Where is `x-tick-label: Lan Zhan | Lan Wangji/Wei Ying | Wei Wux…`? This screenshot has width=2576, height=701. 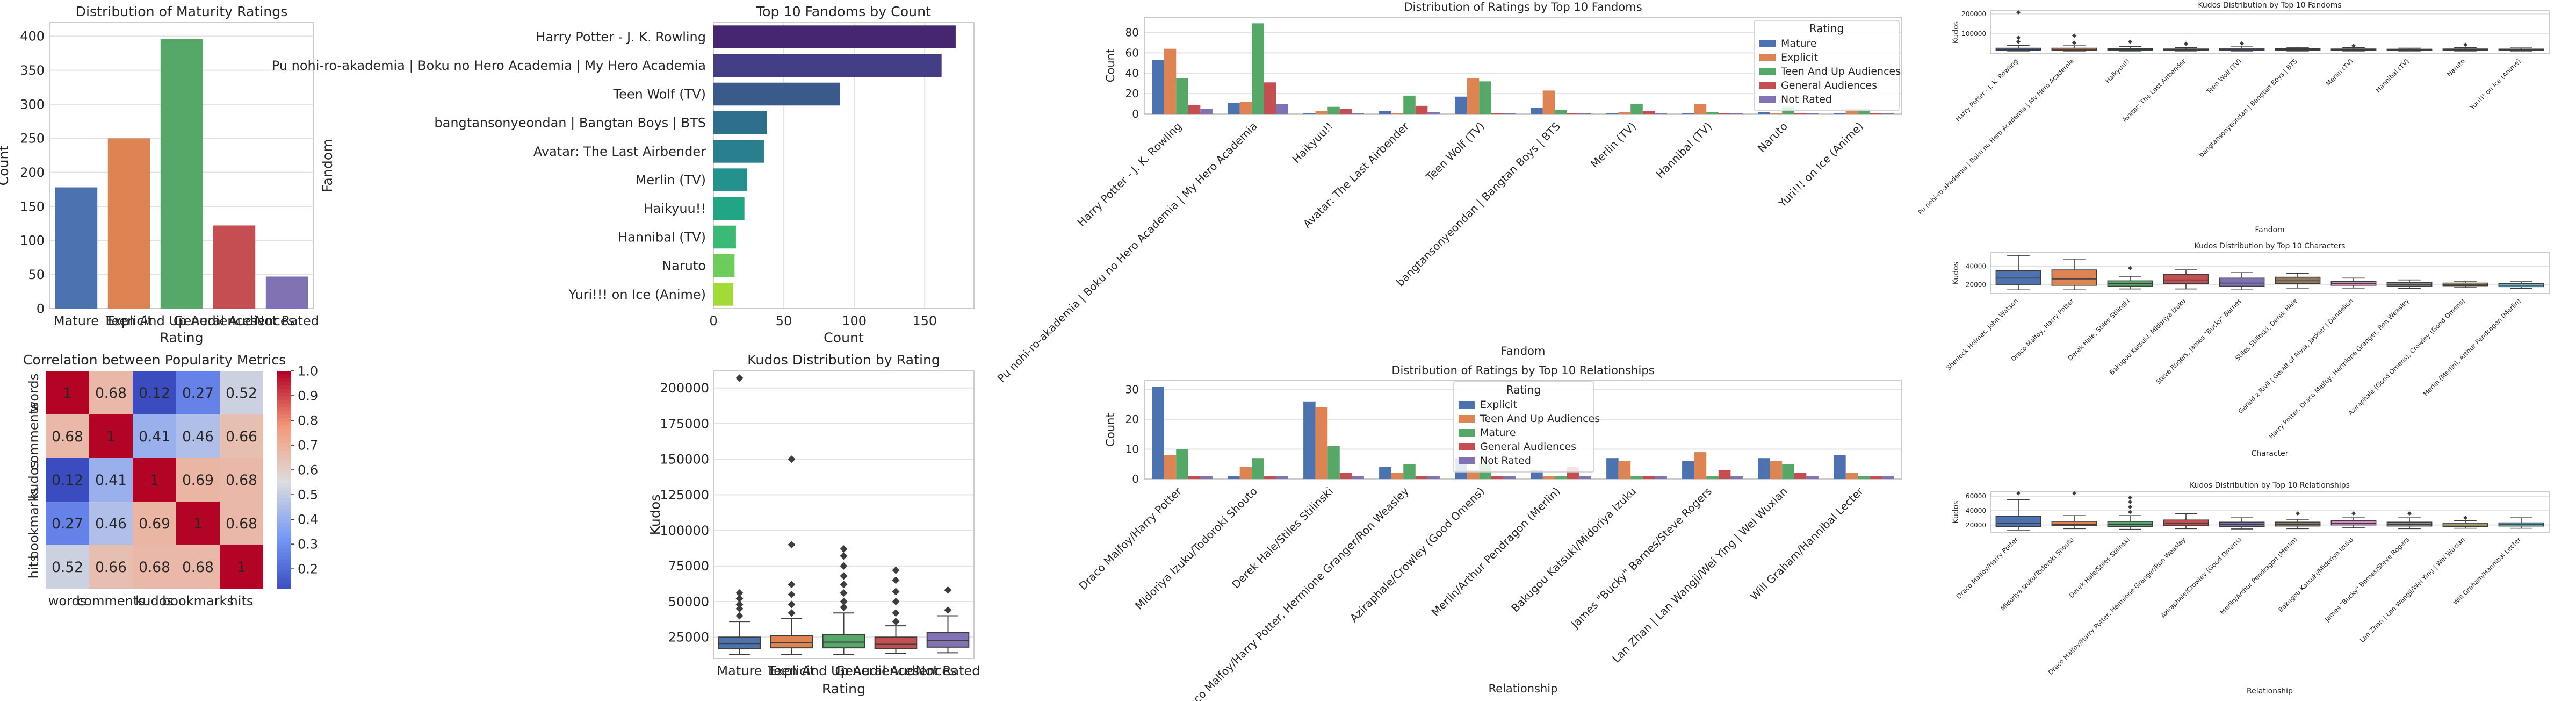 x-tick-label: Lan Zhan | Lan Wangji/Wei Ying | Wei Wux… is located at coordinates (1700, 575).